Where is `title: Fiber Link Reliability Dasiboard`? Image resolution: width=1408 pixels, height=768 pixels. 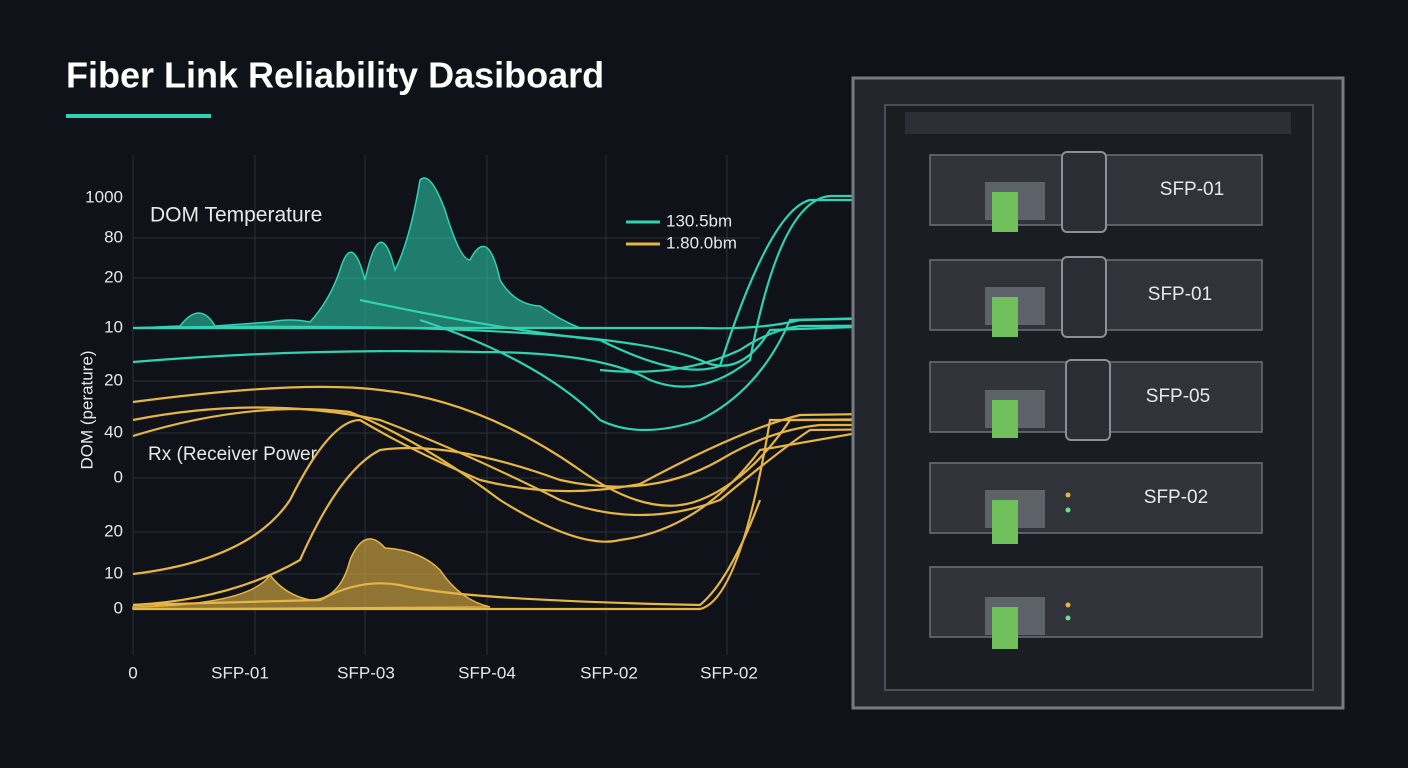
title: Fiber Link Reliability Dasiboard is located at coordinates (335, 75).